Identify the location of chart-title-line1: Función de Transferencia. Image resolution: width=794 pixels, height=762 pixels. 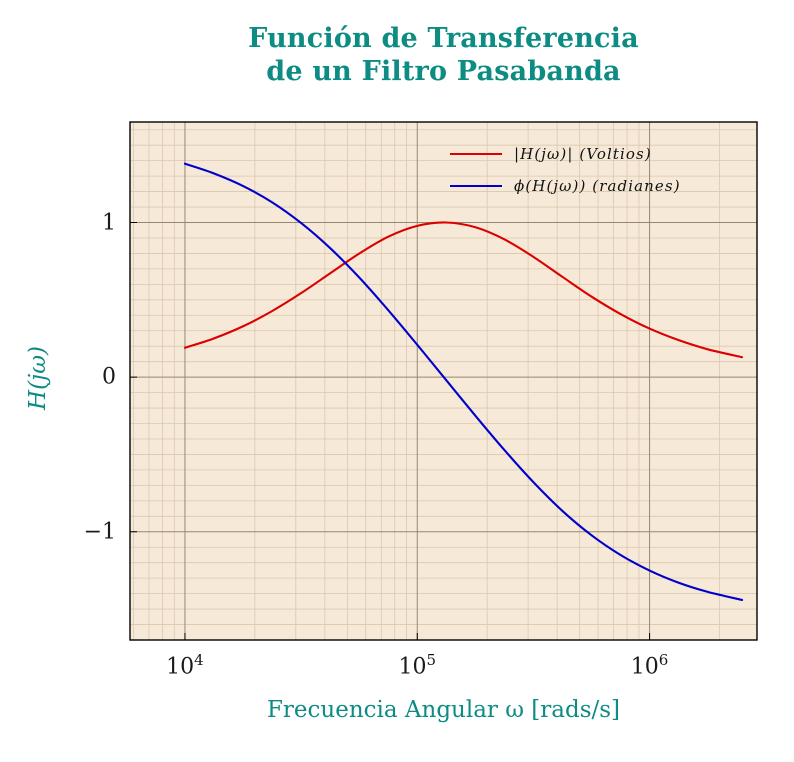
(443, 38).